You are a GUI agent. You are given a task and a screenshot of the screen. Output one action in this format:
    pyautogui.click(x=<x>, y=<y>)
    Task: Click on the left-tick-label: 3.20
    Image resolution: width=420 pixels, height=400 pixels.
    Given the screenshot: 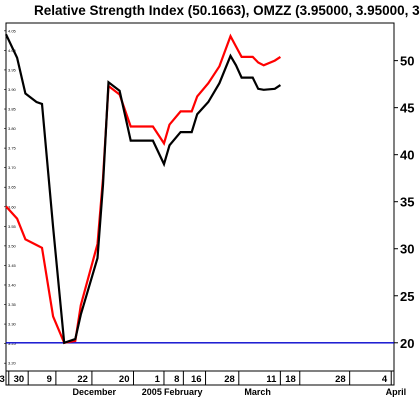 What is the action you would take?
    pyautogui.click(x=12, y=363)
    